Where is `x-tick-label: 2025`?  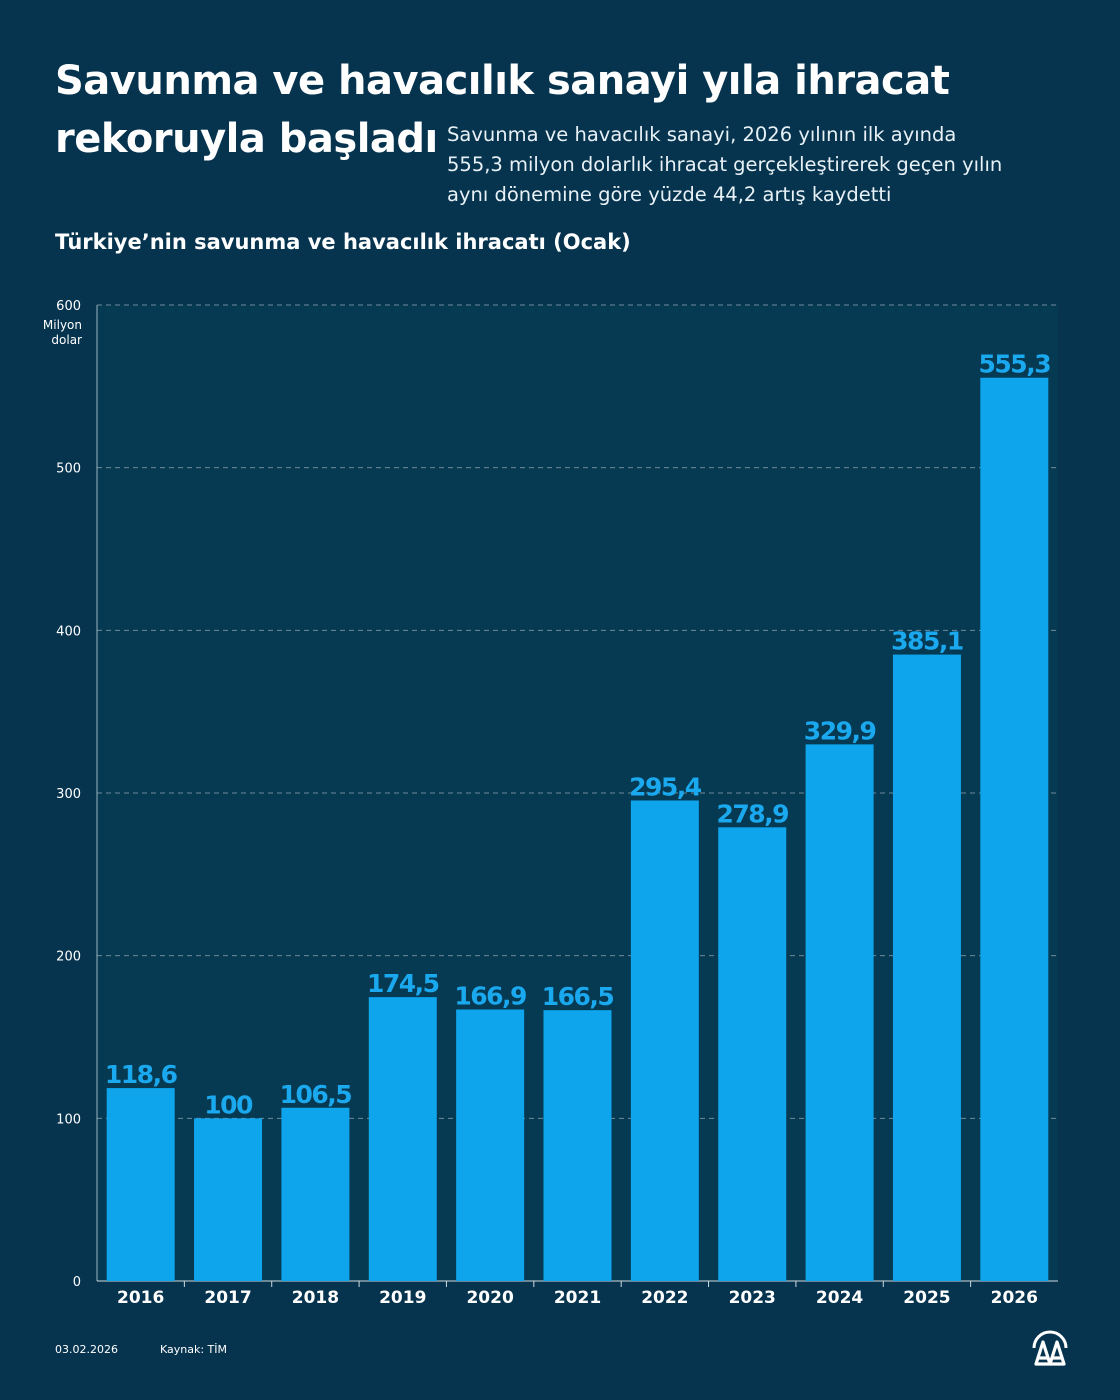
x-tick-label: 2025 is located at coordinates (926, 1298).